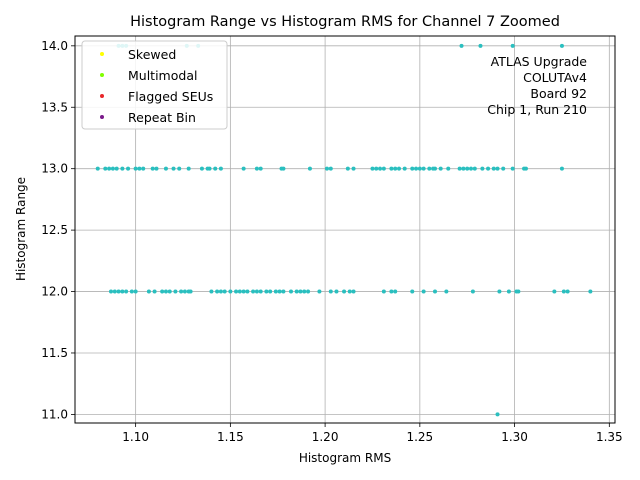 This screenshot has width=640, height=480. What do you see at coordinates (135, 437) in the screenshot?
I see `x-tick-label: 1.10` at bounding box center [135, 437].